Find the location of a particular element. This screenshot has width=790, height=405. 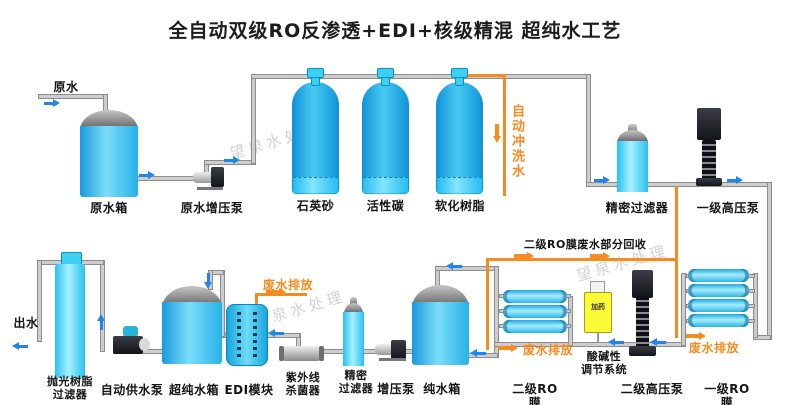

booster-pump-base is located at coordinates (392, 359).